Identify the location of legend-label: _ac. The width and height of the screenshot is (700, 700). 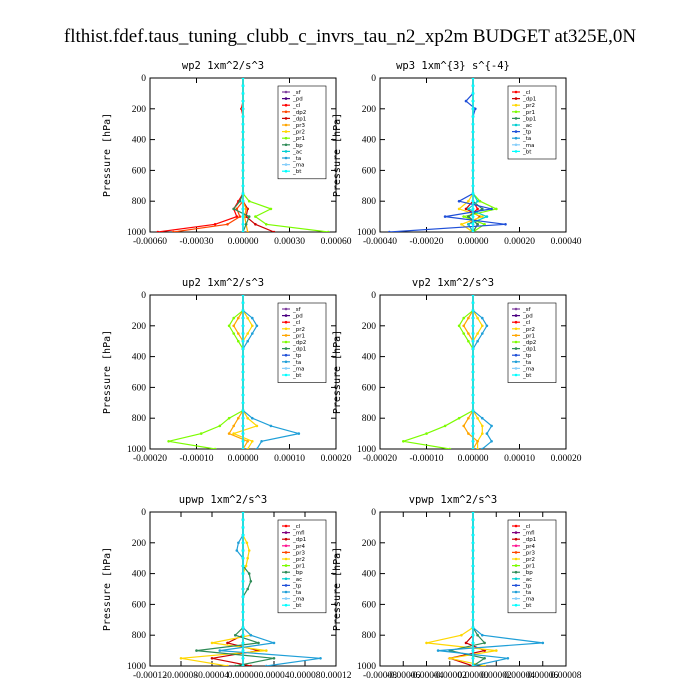
(297, 580).